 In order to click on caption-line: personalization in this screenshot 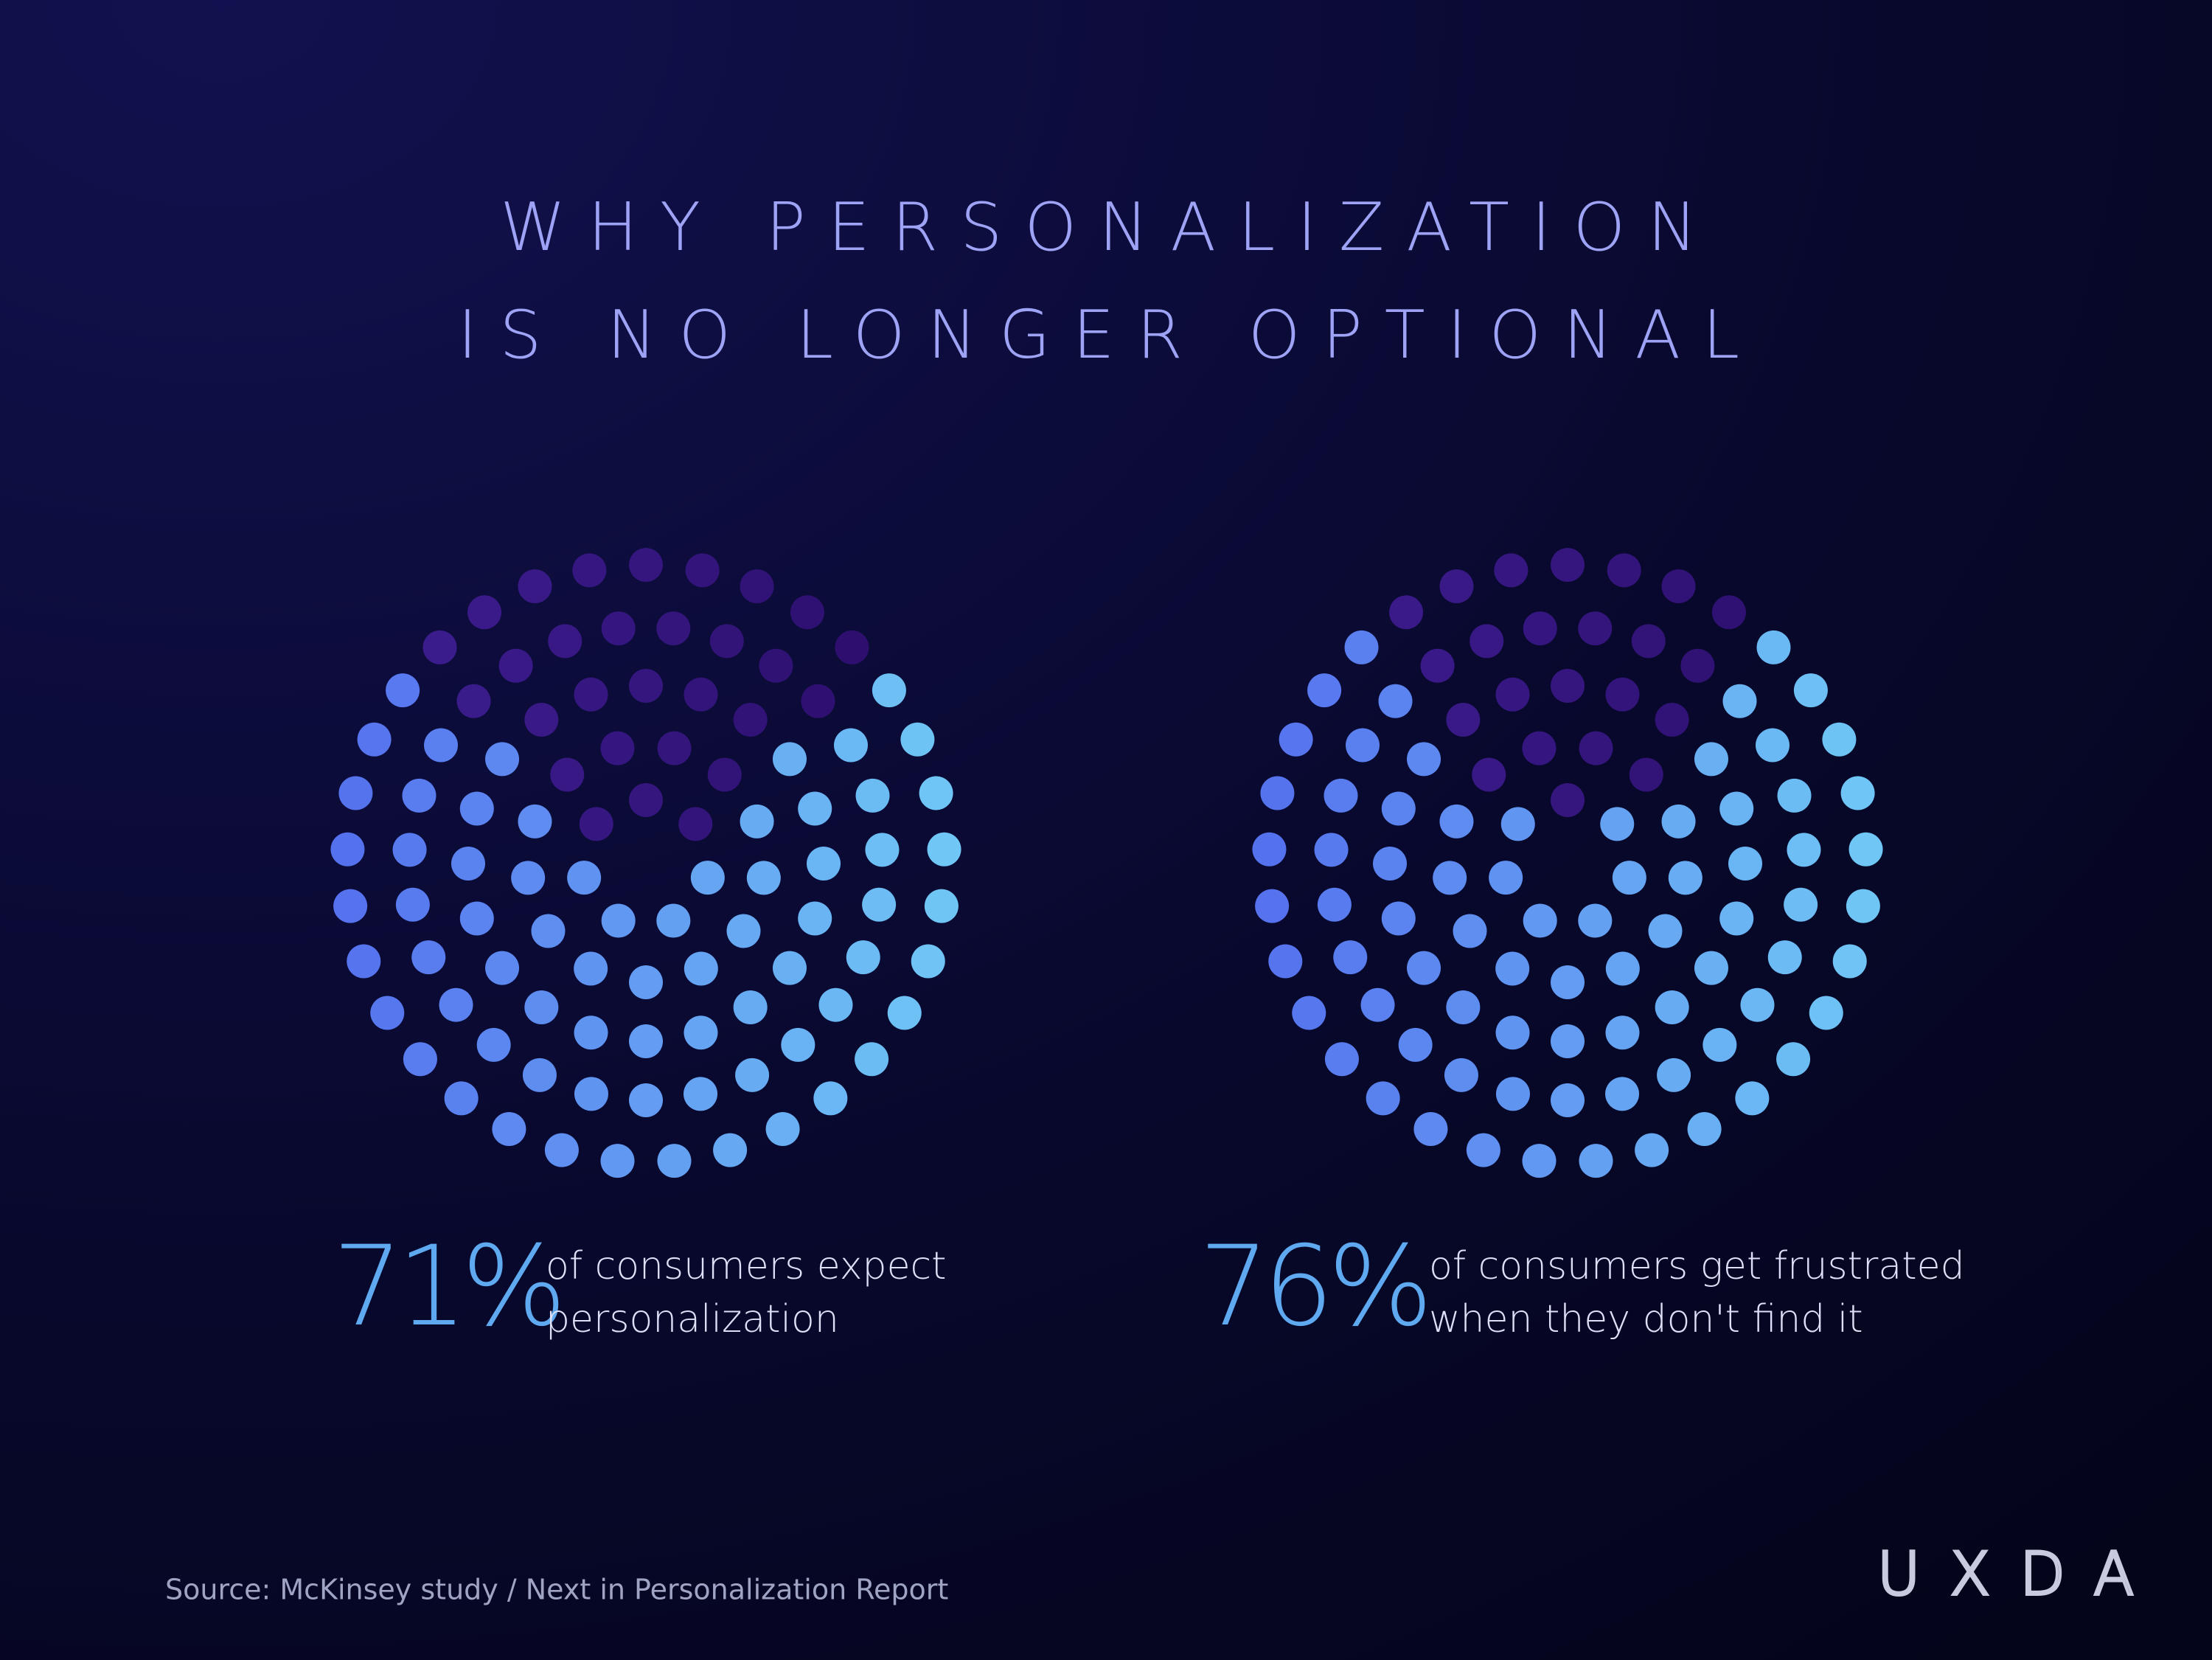, I will do `click(692, 1319)`.